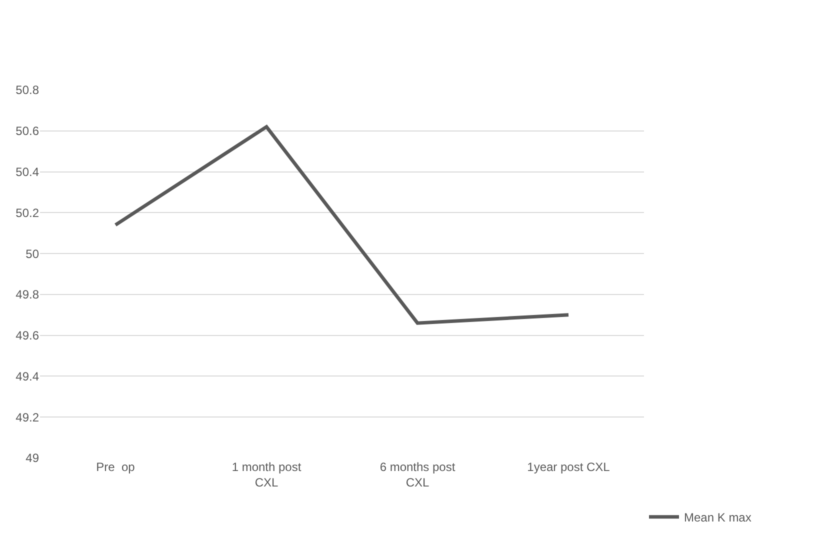  What do you see at coordinates (28, 131) in the screenshot?
I see `y-tick-label: 50.6` at bounding box center [28, 131].